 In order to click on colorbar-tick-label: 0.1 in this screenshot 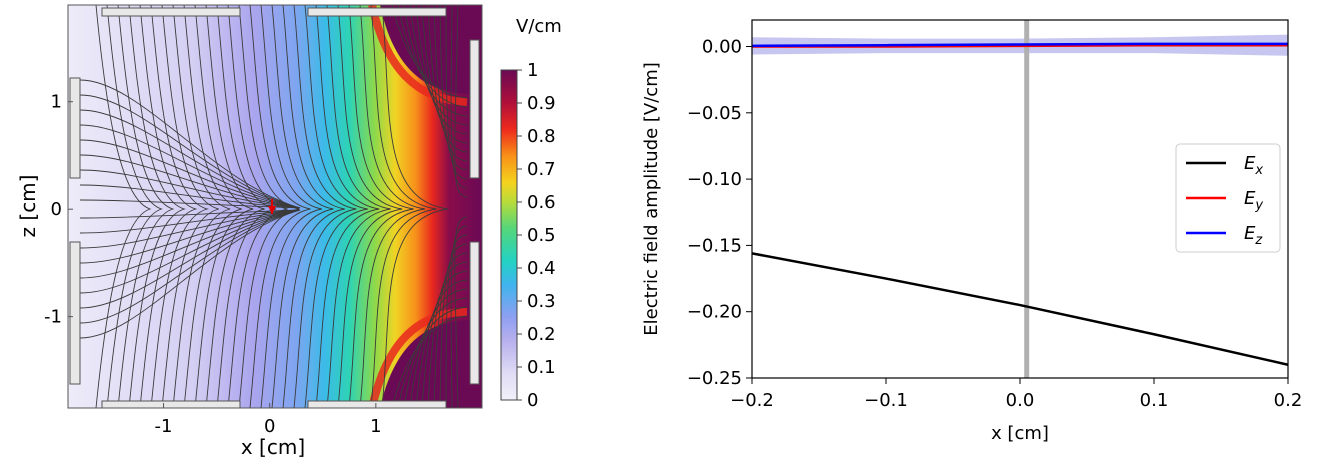, I will do `click(541, 367)`.